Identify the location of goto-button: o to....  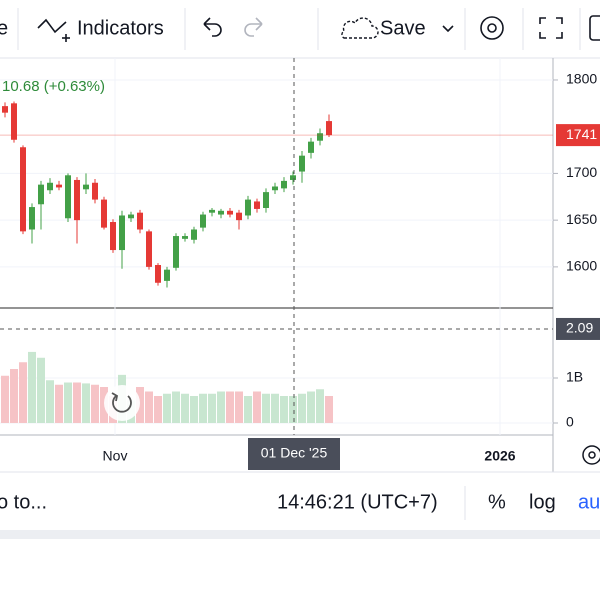
(23, 502).